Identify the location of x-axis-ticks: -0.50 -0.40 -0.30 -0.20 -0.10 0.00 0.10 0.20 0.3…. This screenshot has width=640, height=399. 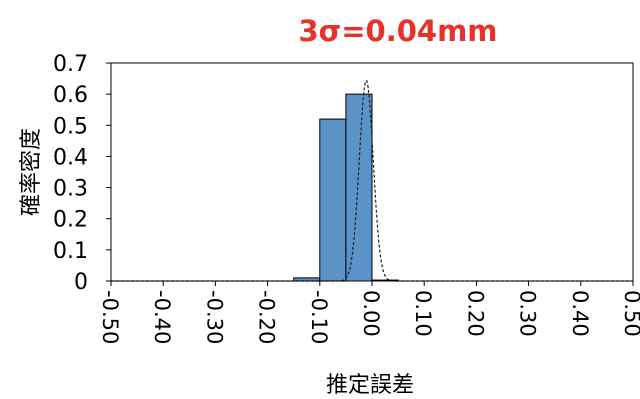
(369, 312).